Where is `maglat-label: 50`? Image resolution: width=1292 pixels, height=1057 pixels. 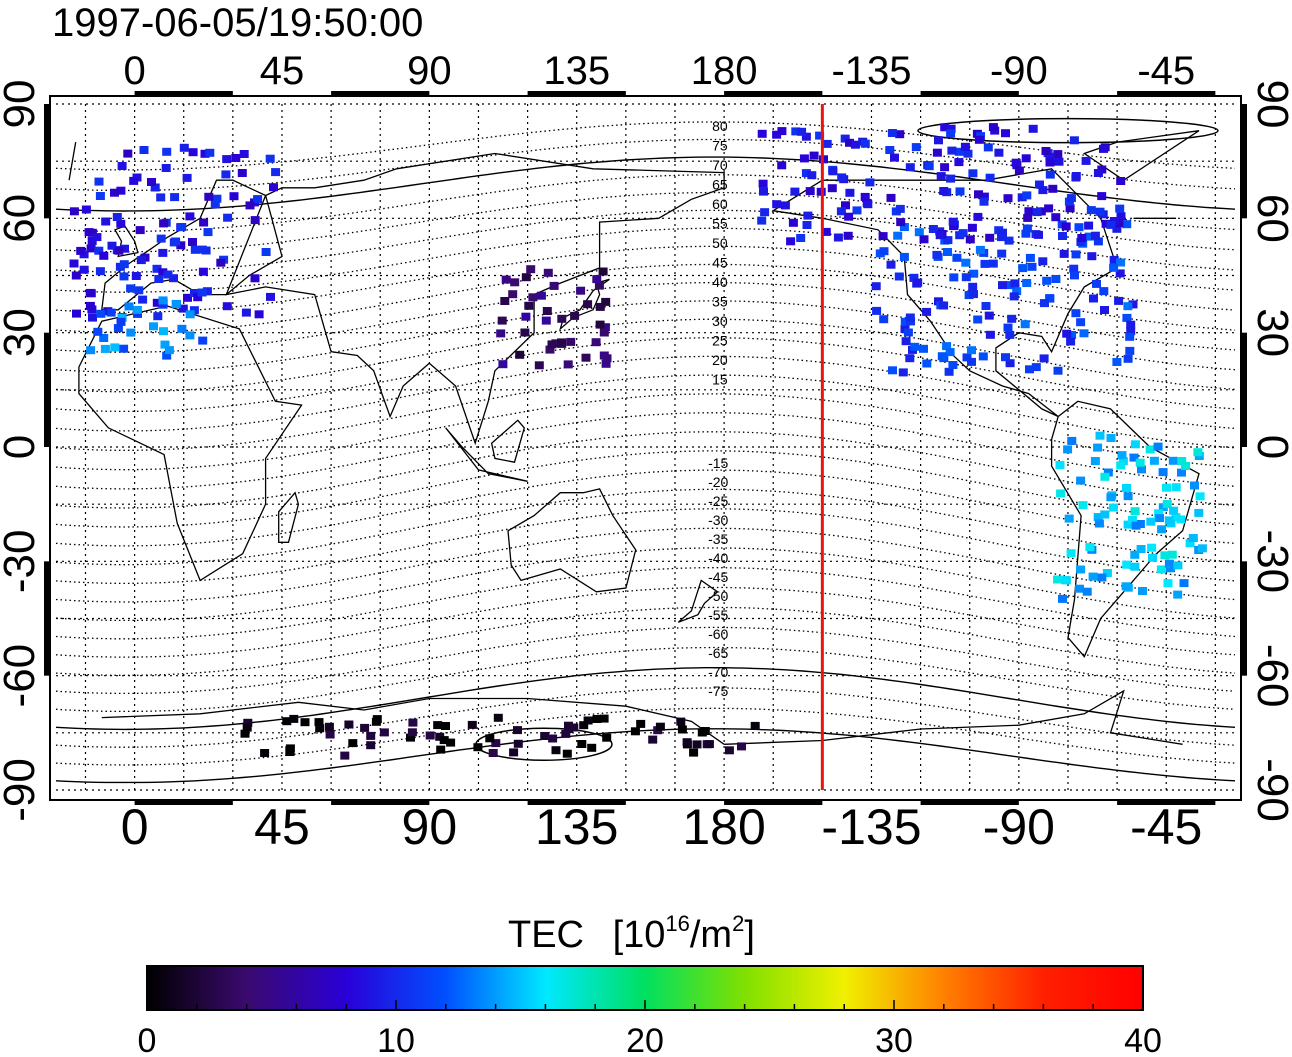
maglat-label: 50 is located at coordinates (720, 243).